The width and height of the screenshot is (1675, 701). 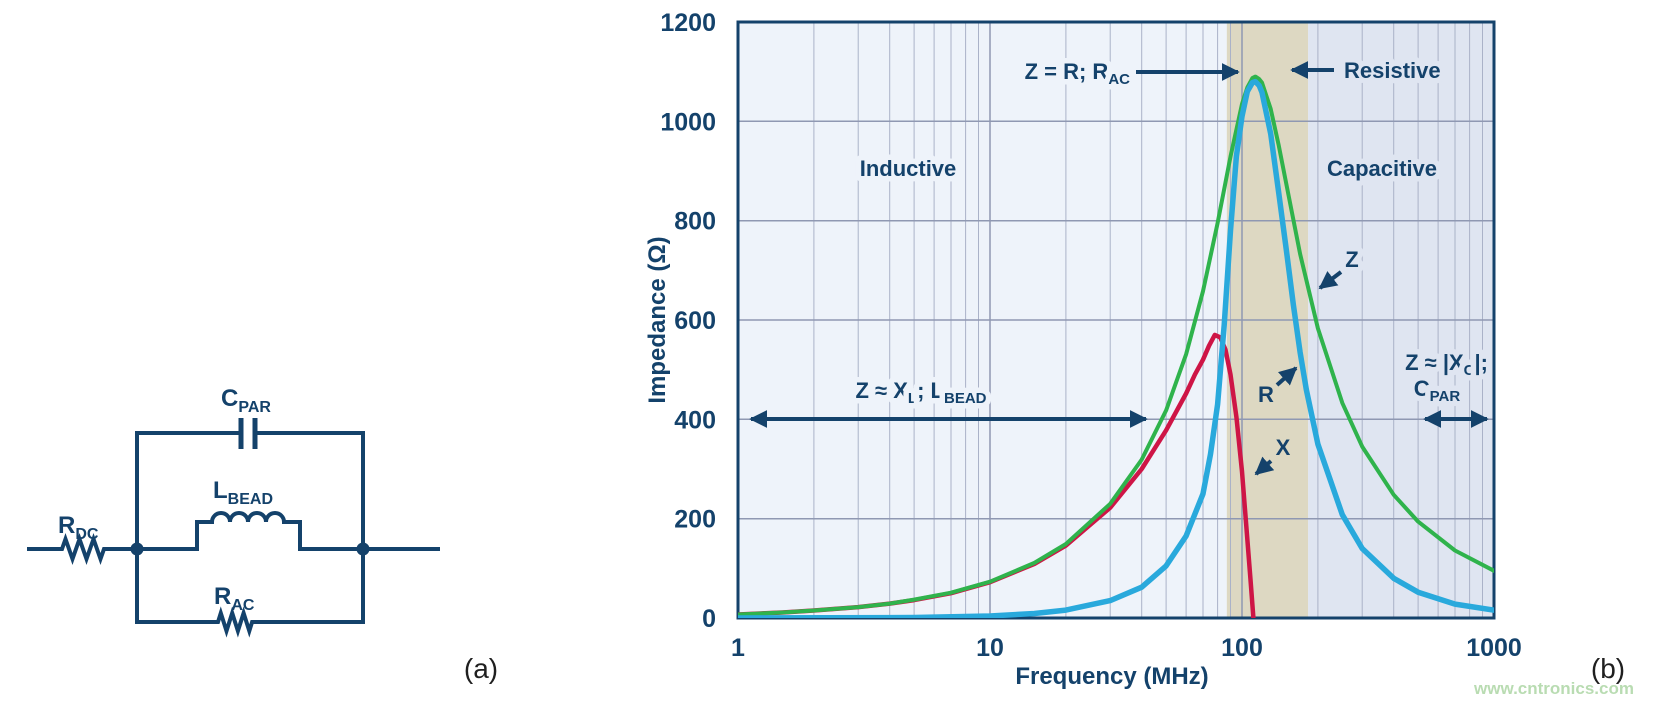 I want to click on rac-resistor, so click(x=250, y=593).